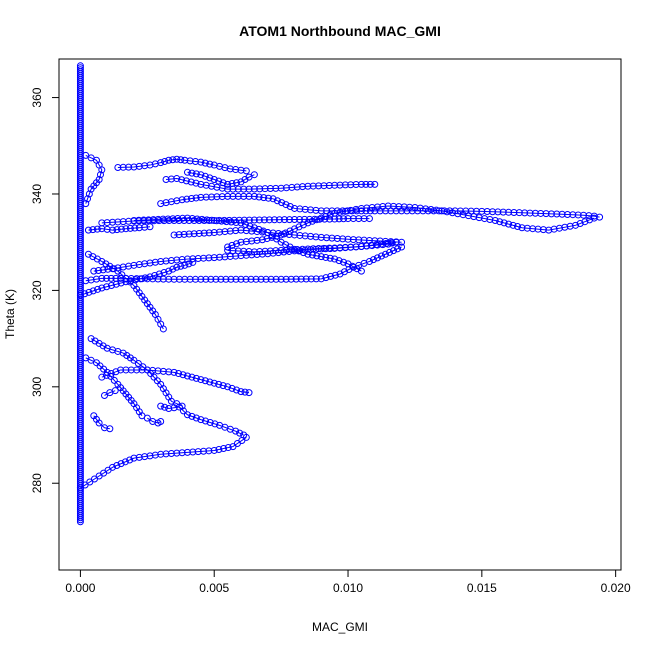 This screenshot has height=650, width=650. I want to click on y-tick-label: 320, so click(37, 290).